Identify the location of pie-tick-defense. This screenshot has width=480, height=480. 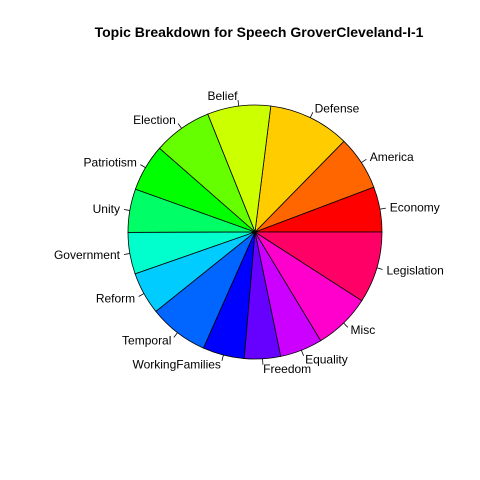
(311, 115).